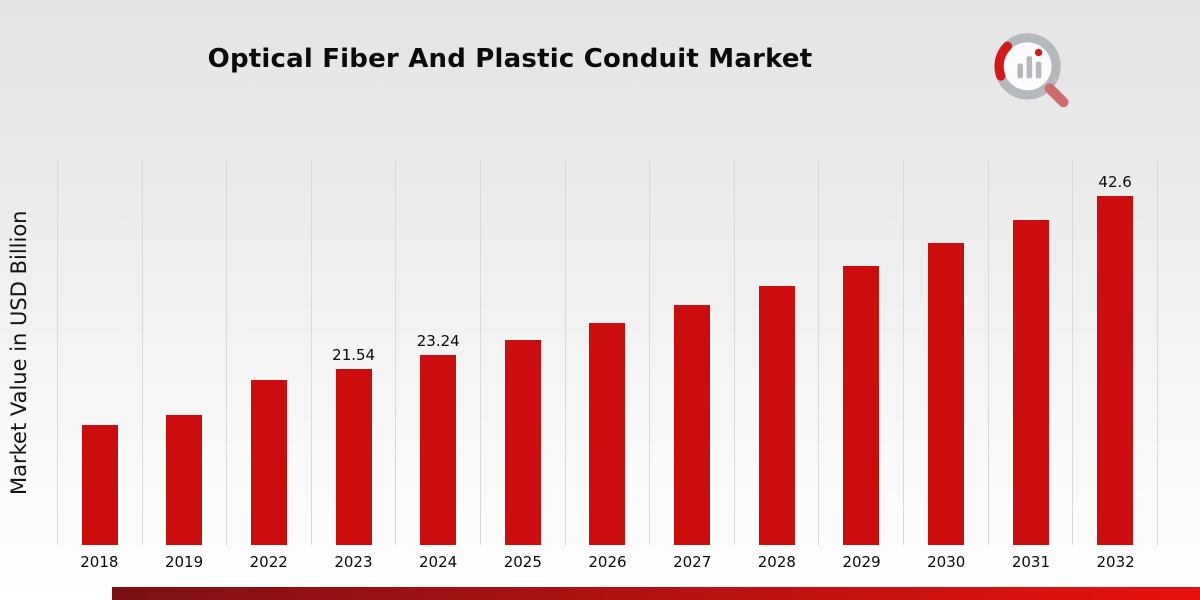 Image resolution: width=1200 pixels, height=600 pixels. What do you see at coordinates (438, 438) in the screenshot?
I see `bar-2024: 23.24` at bounding box center [438, 438].